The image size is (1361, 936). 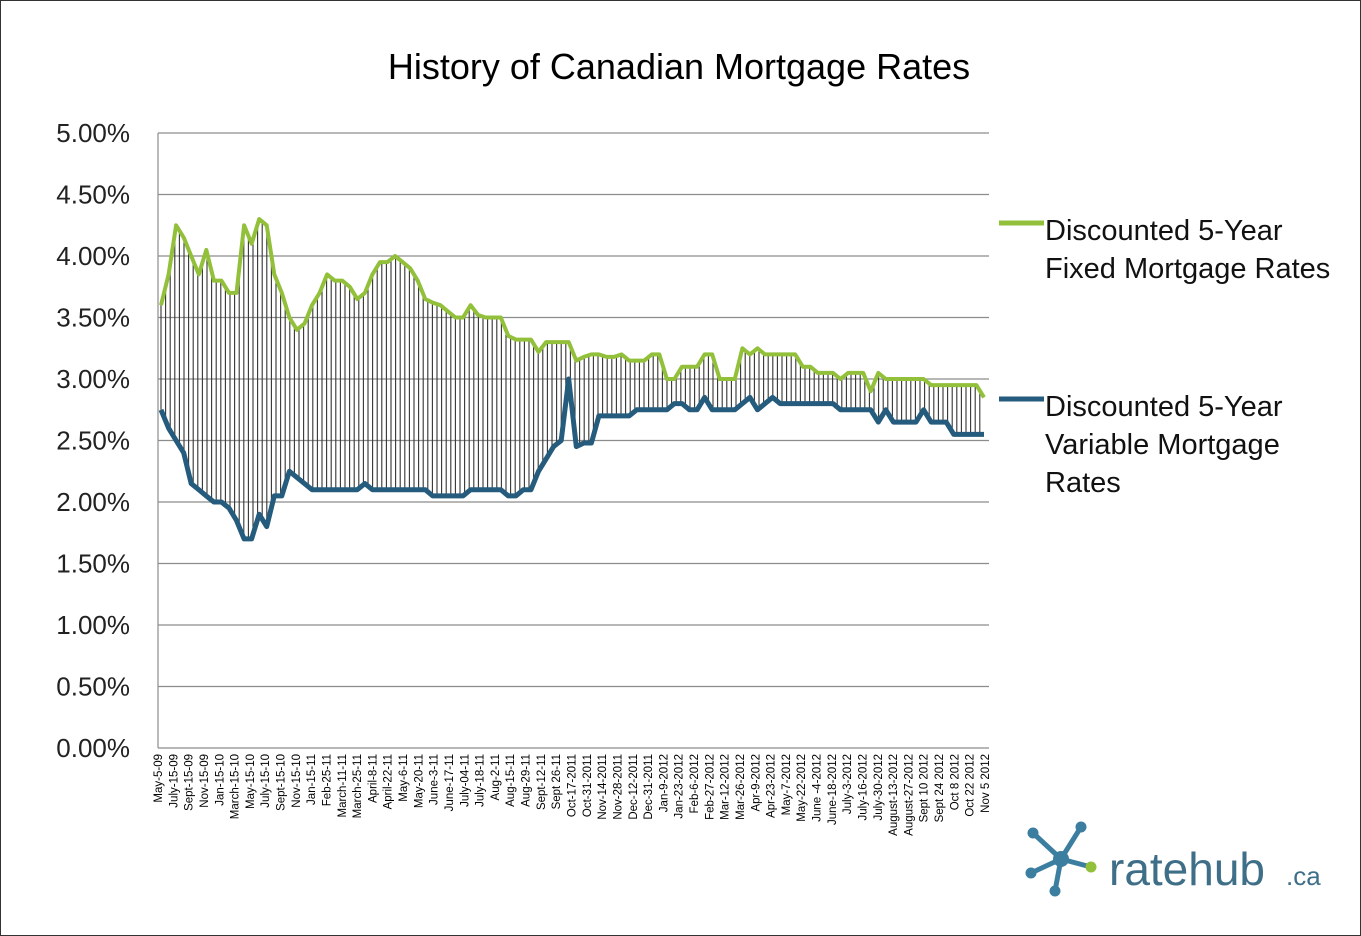 I want to click on legend-label-line: Variable Mortgage, so click(x=1162, y=445).